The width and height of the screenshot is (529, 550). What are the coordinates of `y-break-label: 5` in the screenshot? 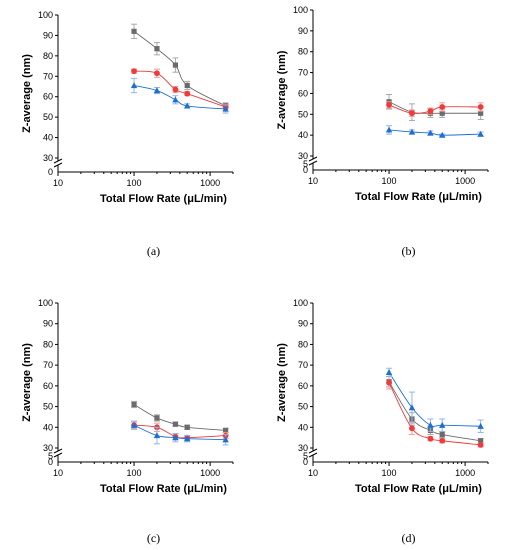 It's located at (50, 456).